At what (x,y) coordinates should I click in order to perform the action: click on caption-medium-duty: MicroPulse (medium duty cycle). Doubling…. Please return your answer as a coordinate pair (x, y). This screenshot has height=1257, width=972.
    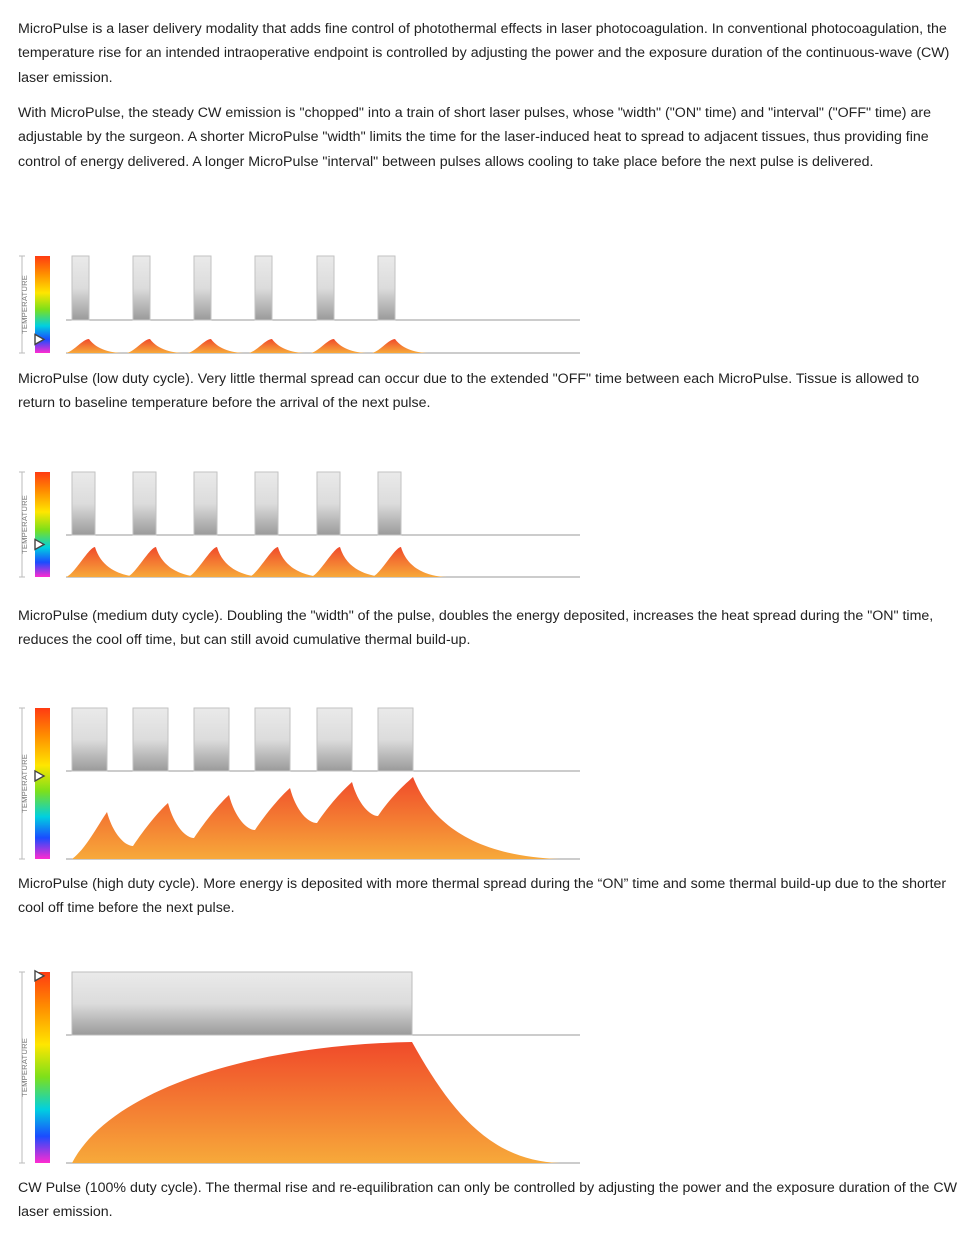
    Looking at the image, I should click on (476, 628).